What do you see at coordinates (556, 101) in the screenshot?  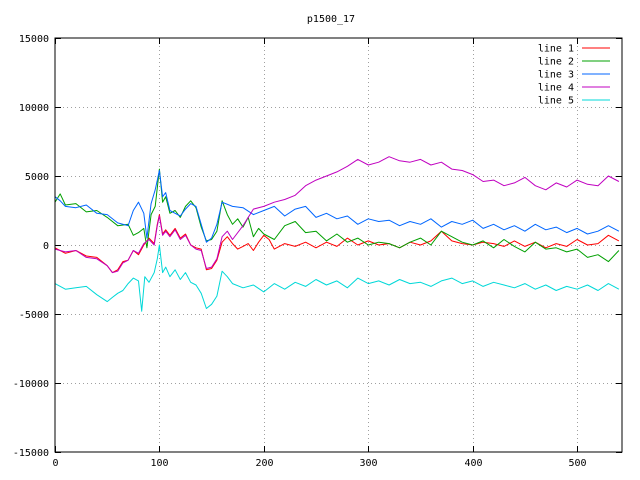 I see `legend-label: line 5` at bounding box center [556, 101].